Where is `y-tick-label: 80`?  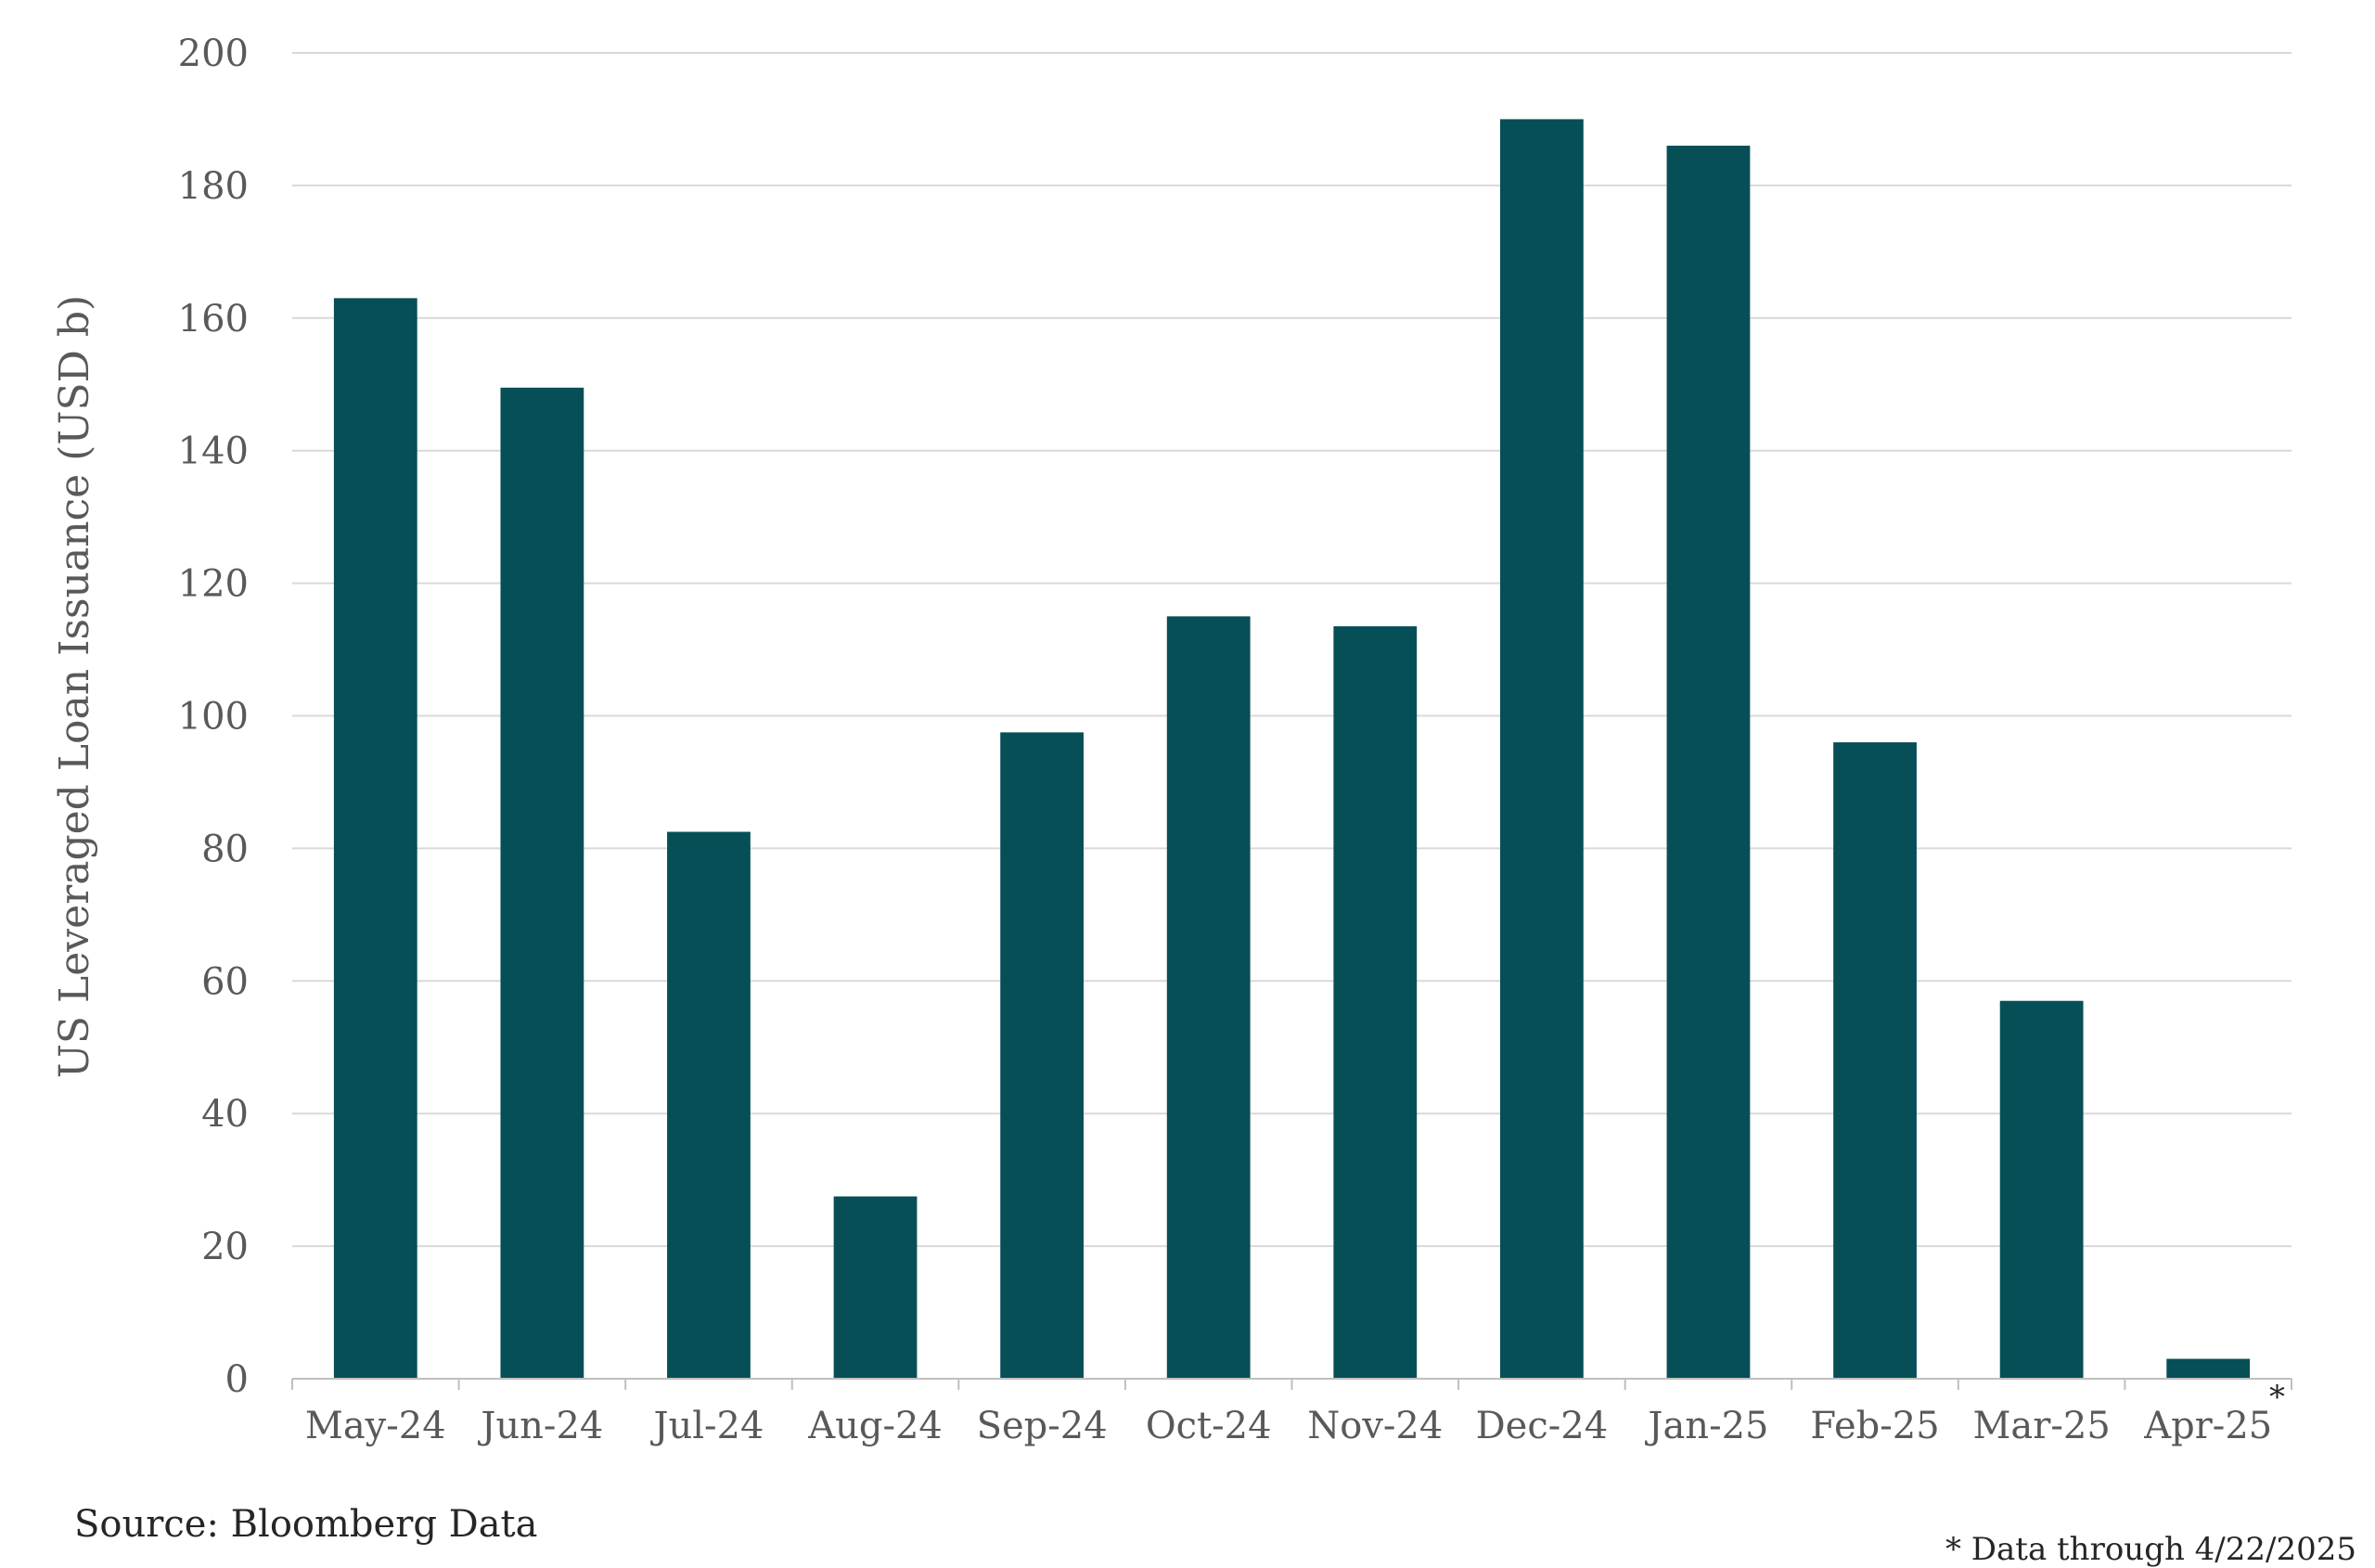
y-tick-label: 80 is located at coordinates (225, 849).